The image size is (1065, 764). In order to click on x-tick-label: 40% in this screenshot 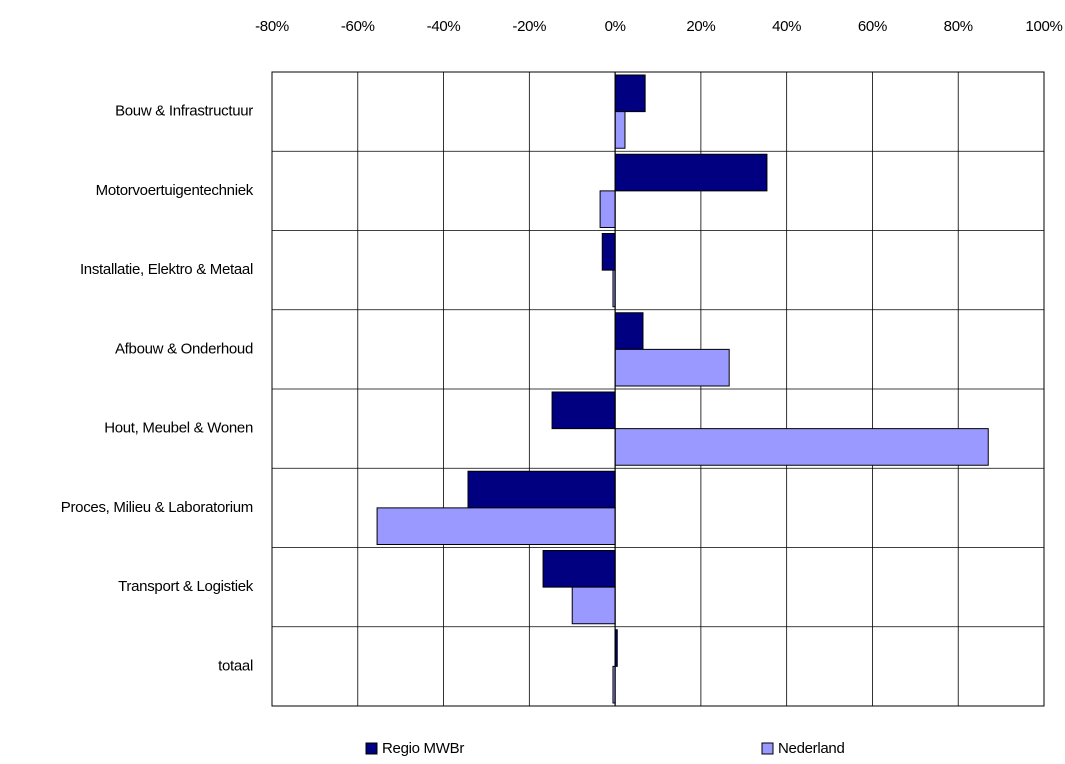, I will do `click(786, 26)`.